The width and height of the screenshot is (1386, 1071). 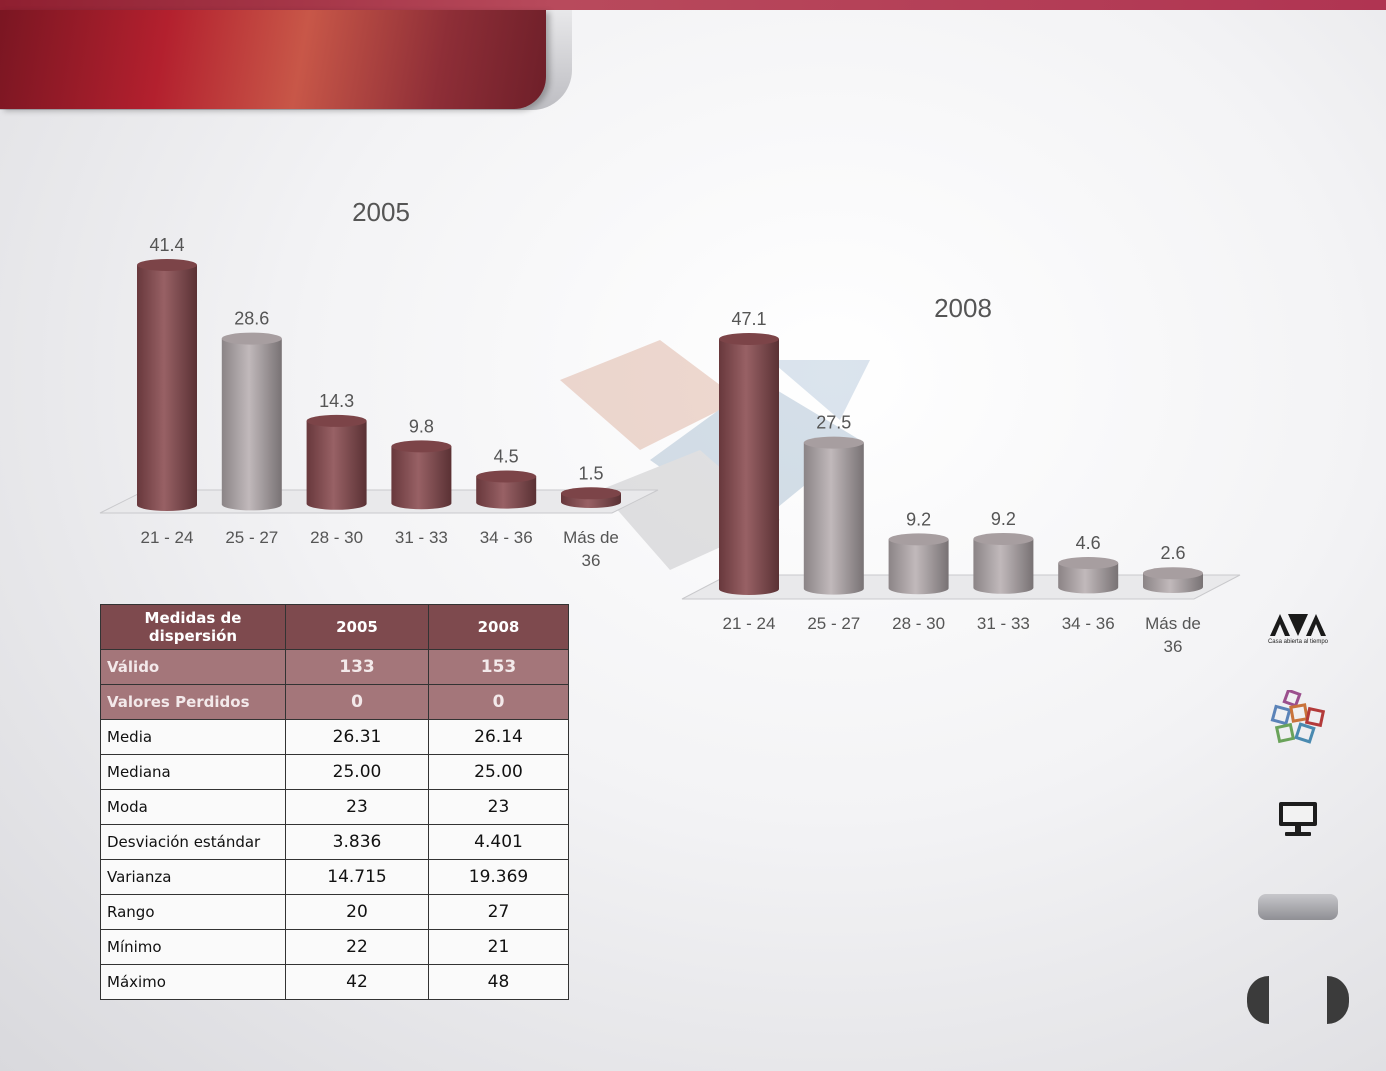 I want to click on value-2005: 133, so click(x=357, y=667).